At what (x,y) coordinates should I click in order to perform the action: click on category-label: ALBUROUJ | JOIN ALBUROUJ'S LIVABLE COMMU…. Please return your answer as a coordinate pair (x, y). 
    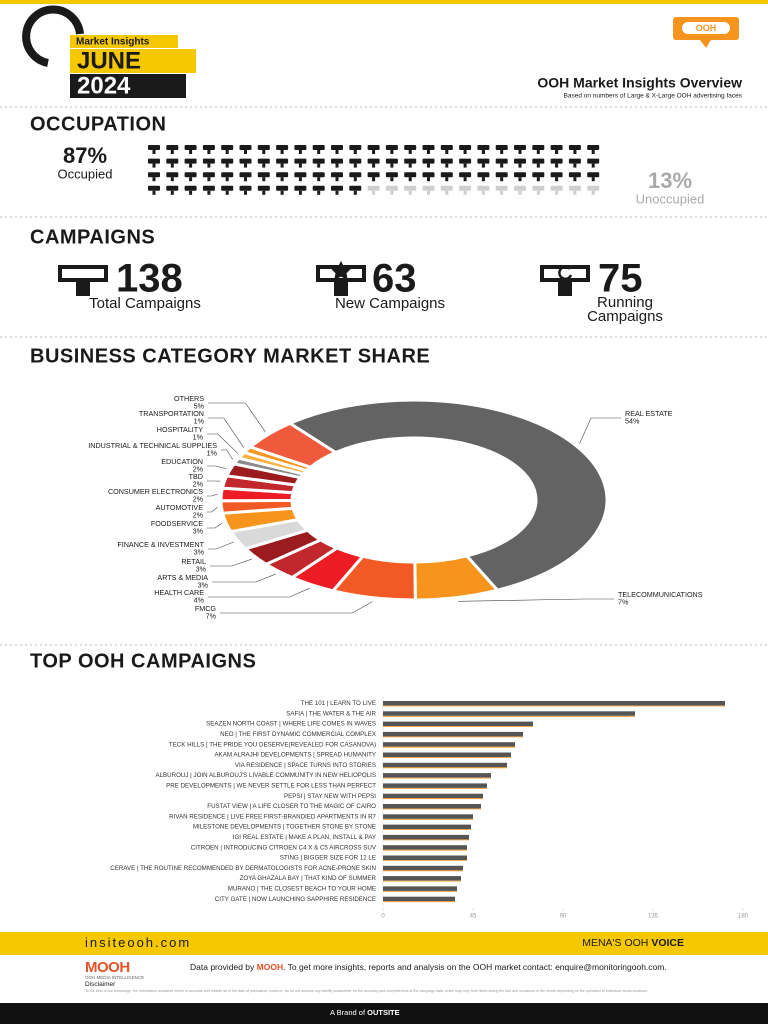
    Looking at the image, I should click on (265, 775).